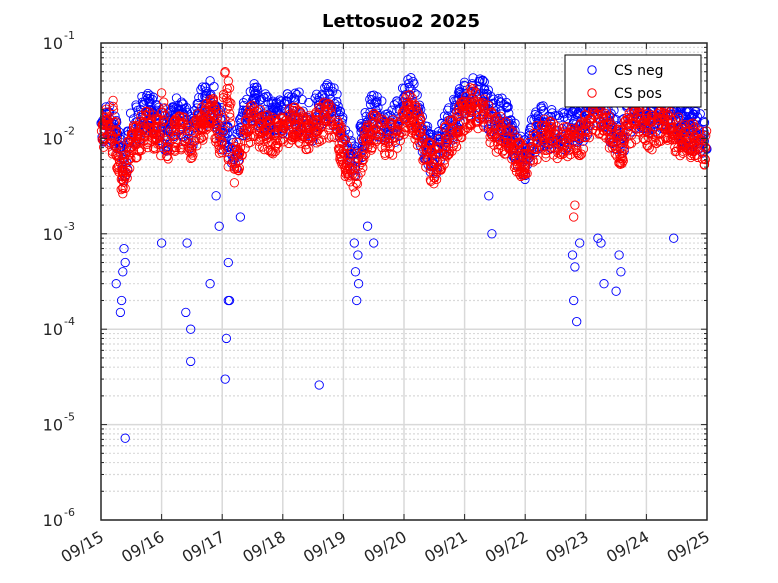  I want to click on legend-label-cs-neg: CS neg, so click(639, 71).